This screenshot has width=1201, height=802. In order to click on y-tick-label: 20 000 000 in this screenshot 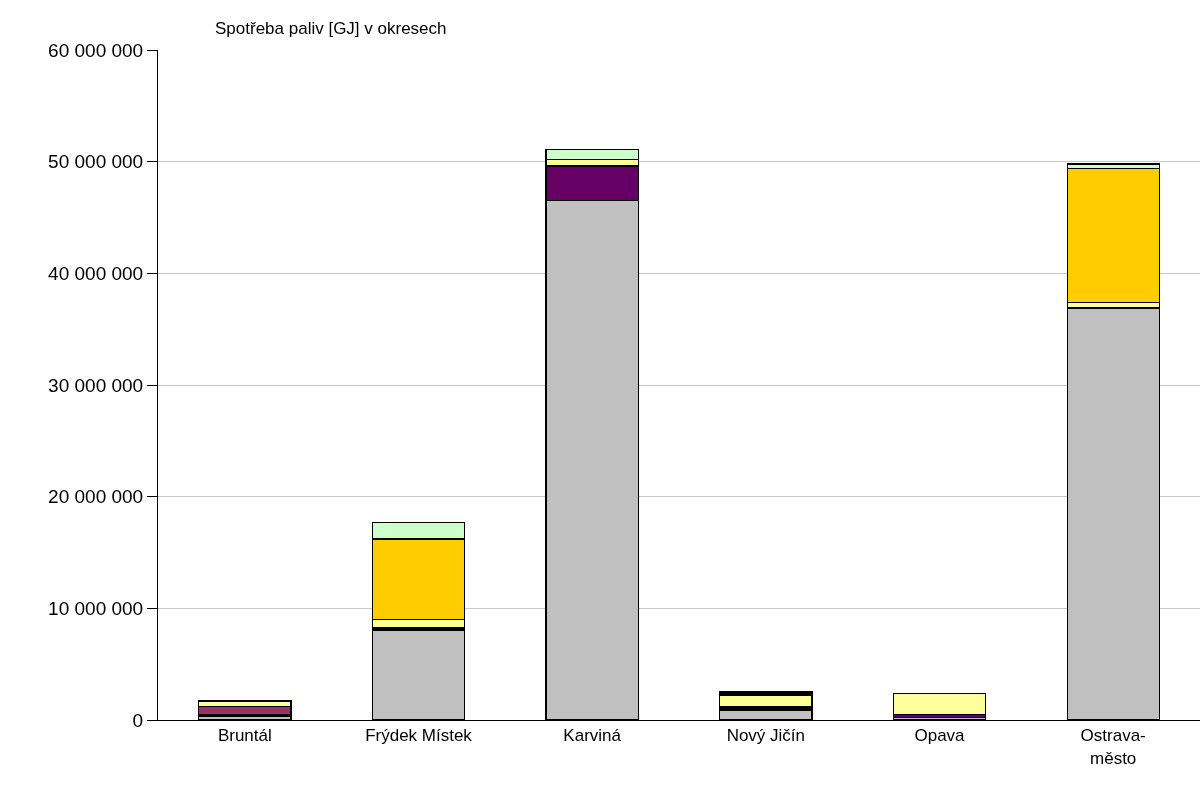, I will do `click(96, 497)`.